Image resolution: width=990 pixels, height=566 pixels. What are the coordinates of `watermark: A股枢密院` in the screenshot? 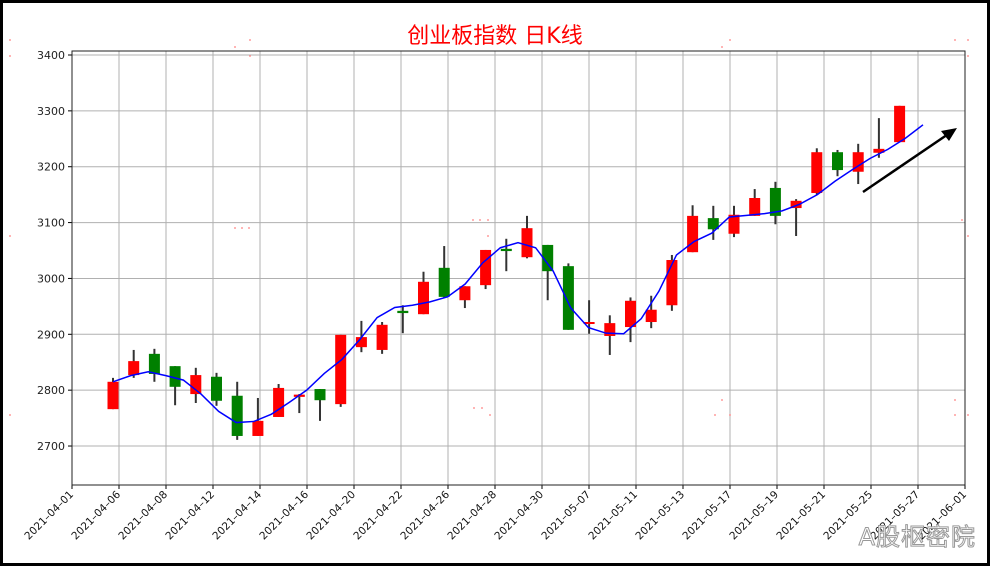 It's located at (917, 537).